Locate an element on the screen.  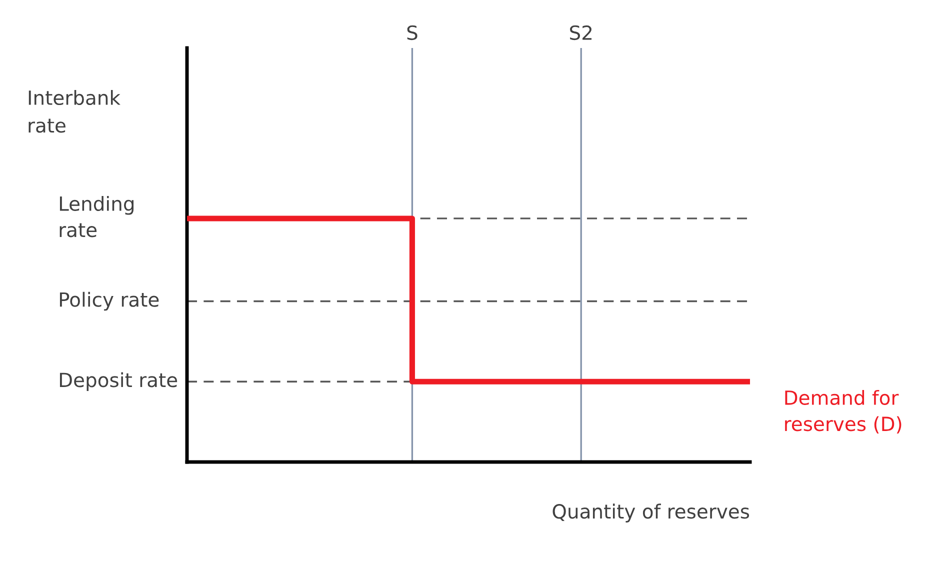
text: Interbank rate is located at coordinates (74, 111).